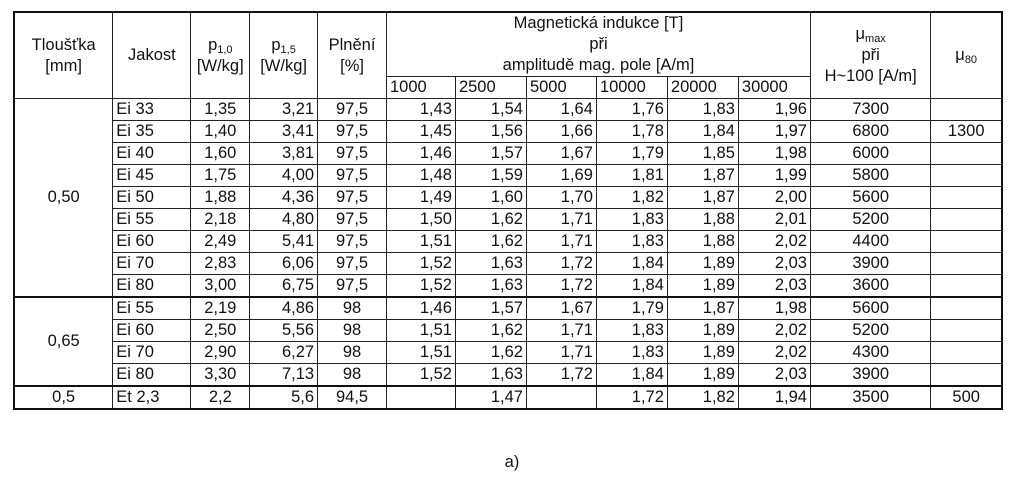 This screenshot has height=501, width=1024. I want to click on table-cell: 1,63, so click(490, 375).